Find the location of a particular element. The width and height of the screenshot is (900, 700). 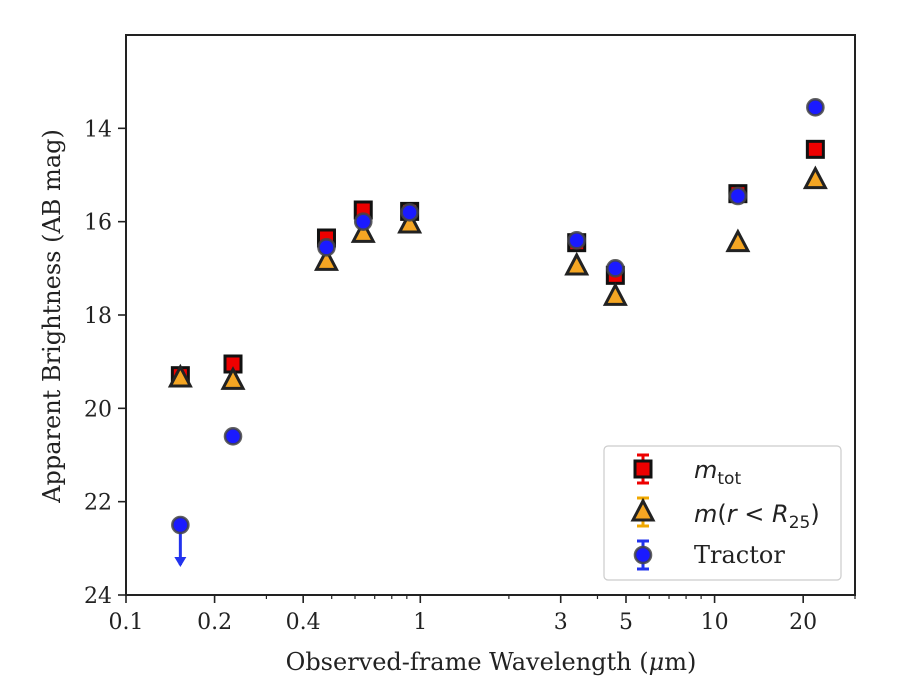

y-tick-label: 14 is located at coordinates (98, 129).